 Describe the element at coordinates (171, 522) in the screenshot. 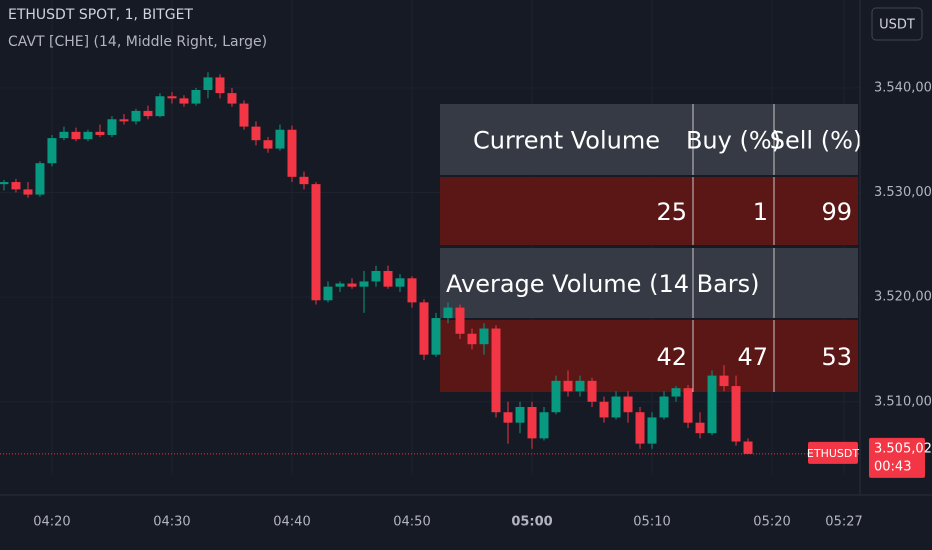

I see `x-tick-label: 04:30` at that location.